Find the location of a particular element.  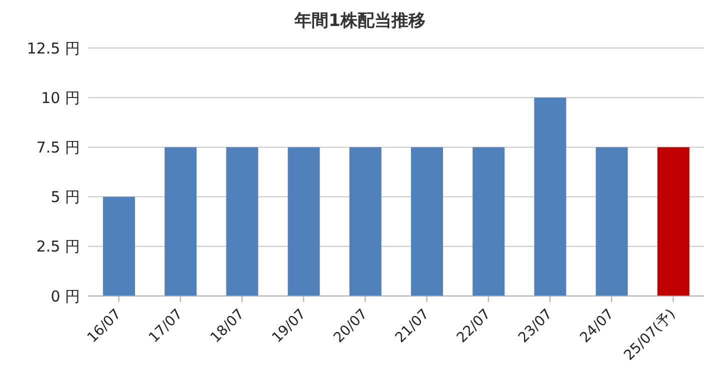

y-tick-label: 12.5 円 is located at coordinates (53, 48).